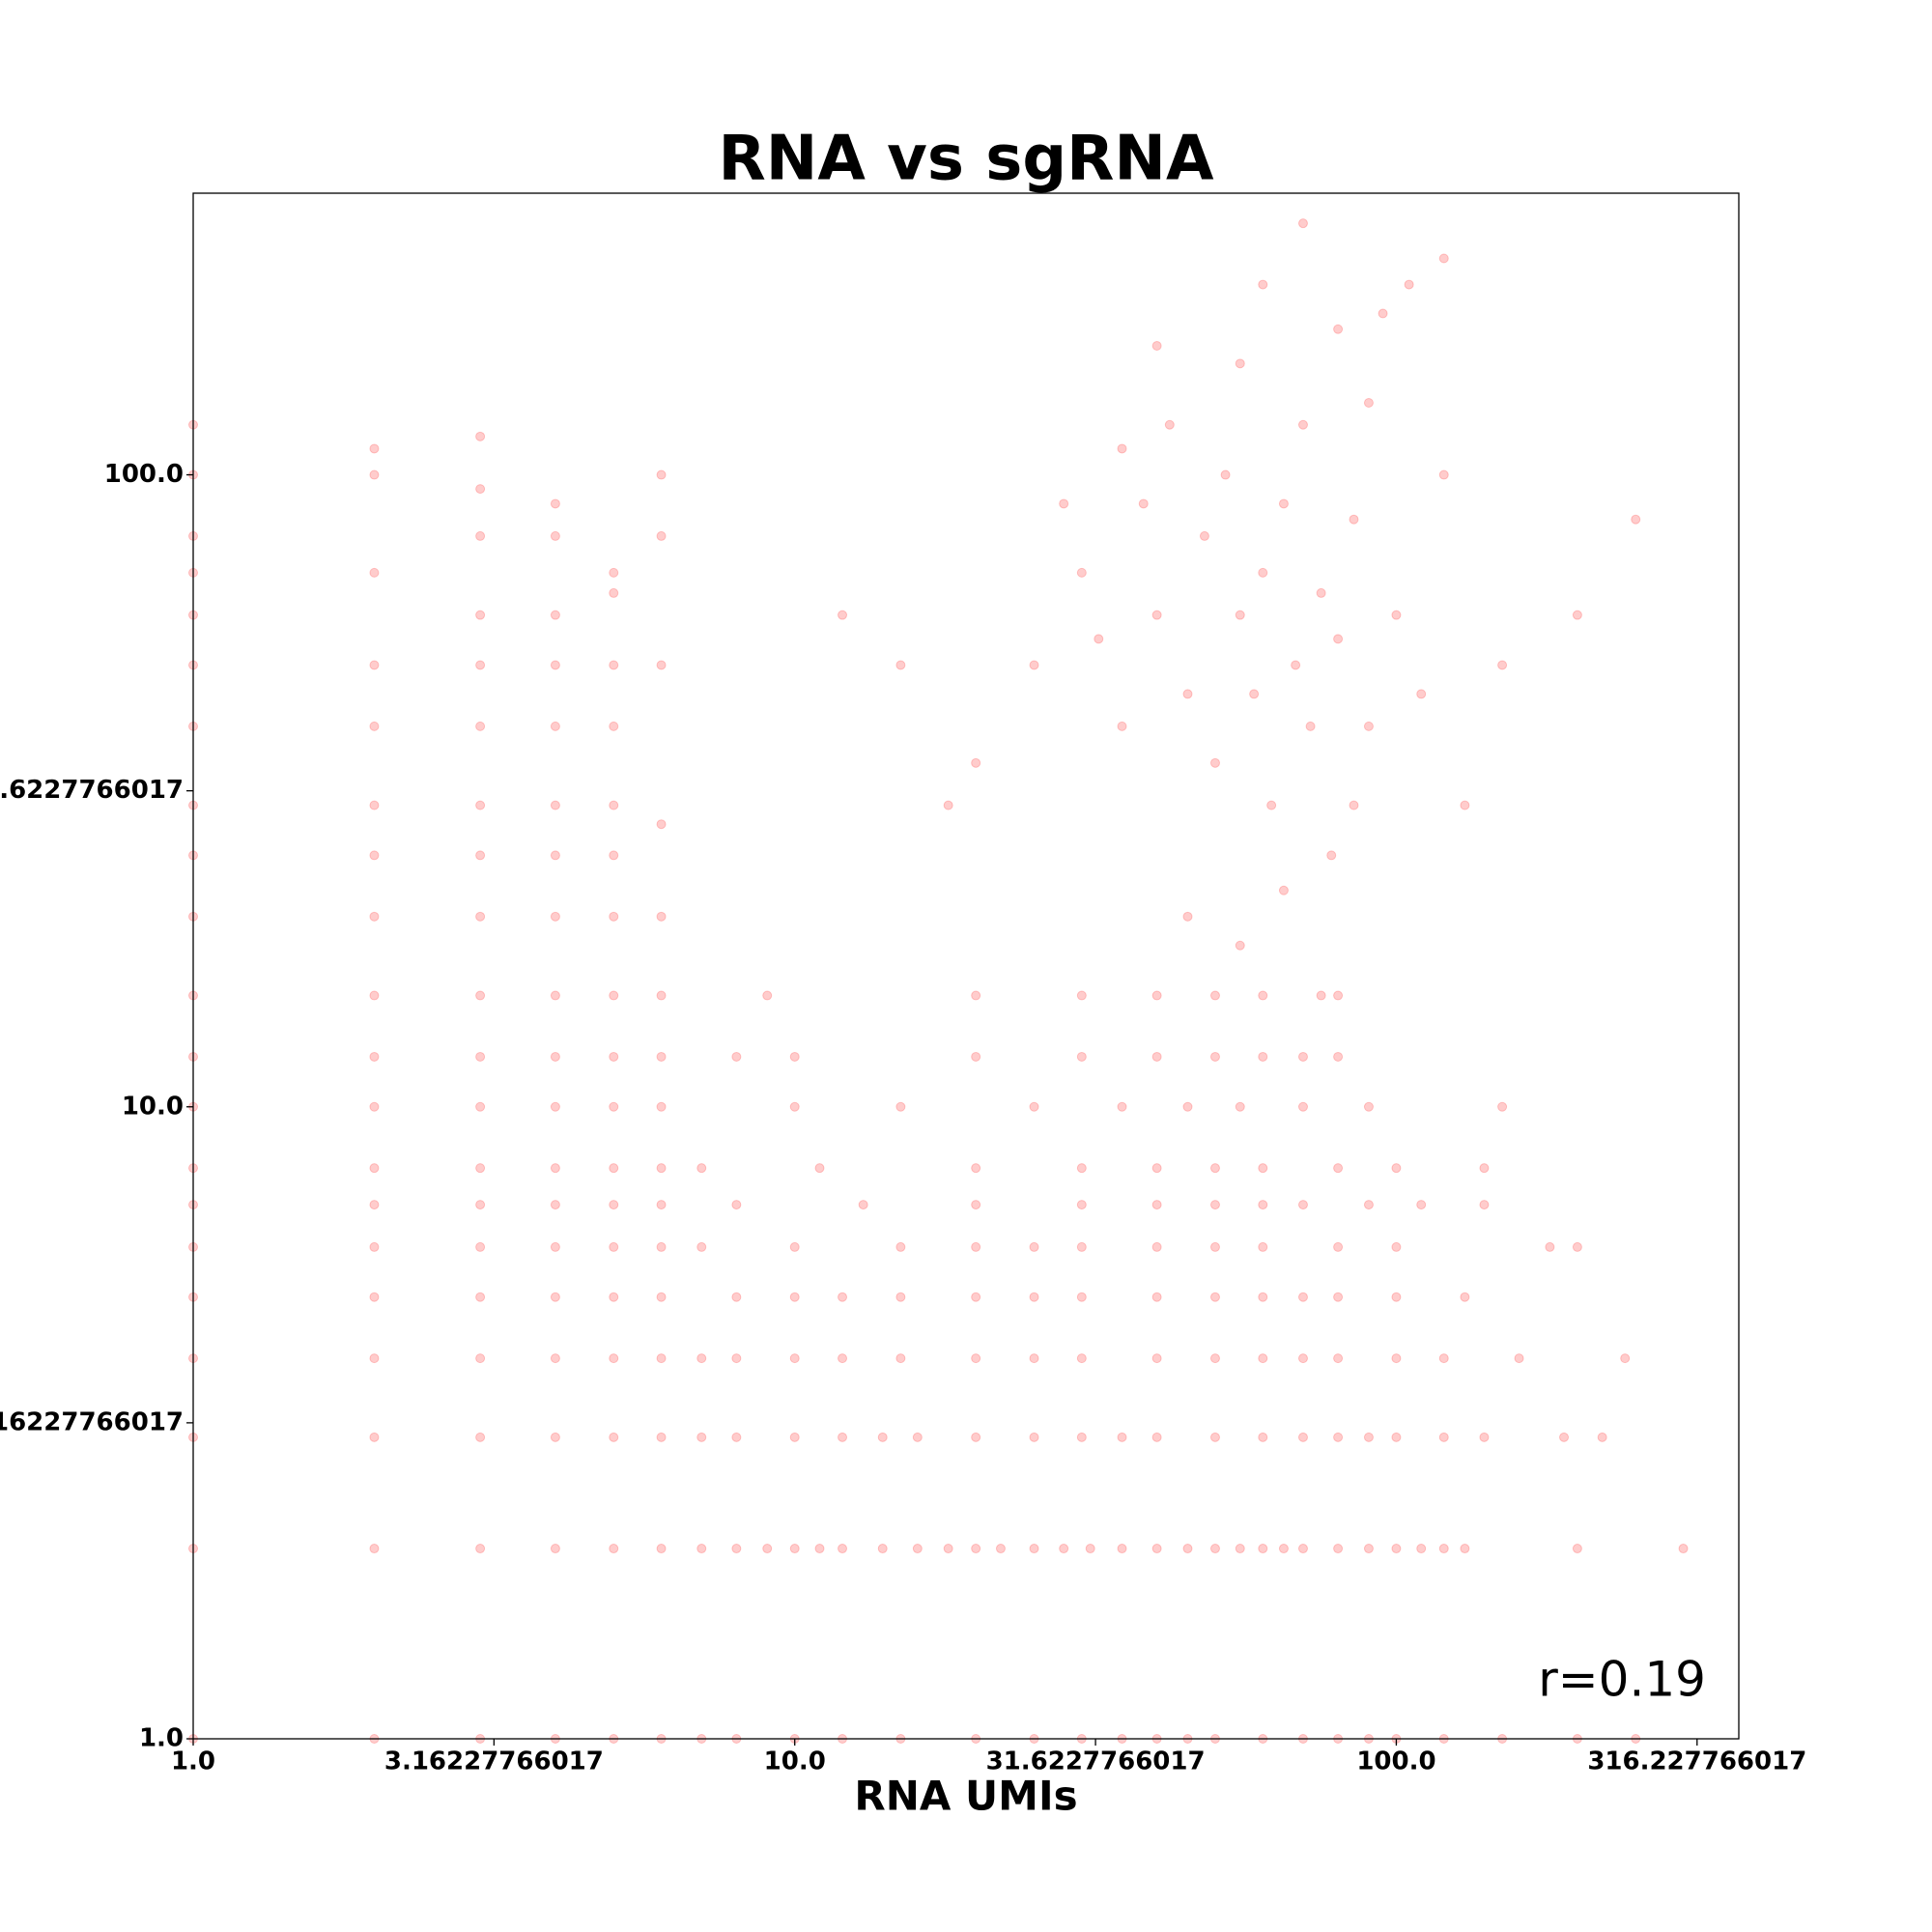 The image size is (1932, 1932). I want to click on x-tick-label: 10.0, so click(795, 1761).